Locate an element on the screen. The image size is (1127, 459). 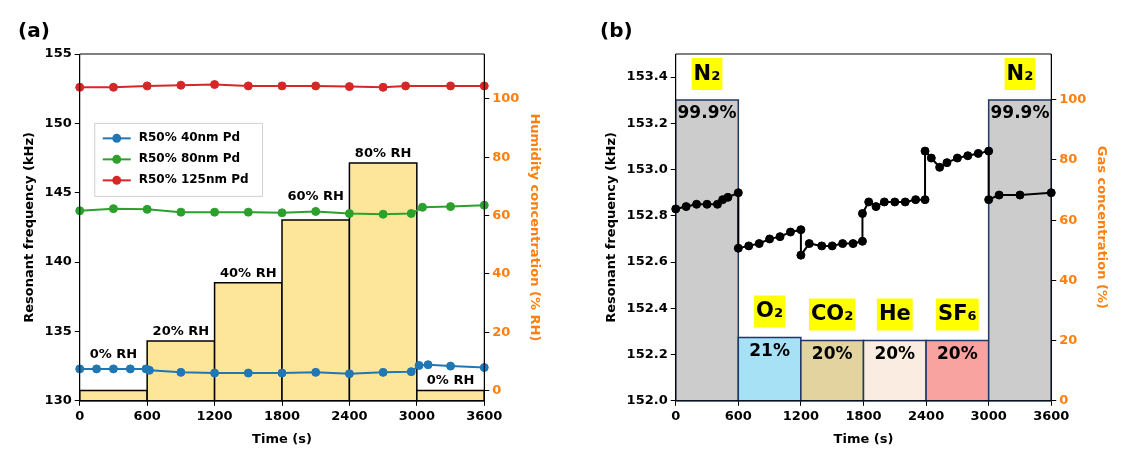
legend-label: R50% 125nm Pd is located at coordinates (193, 179).